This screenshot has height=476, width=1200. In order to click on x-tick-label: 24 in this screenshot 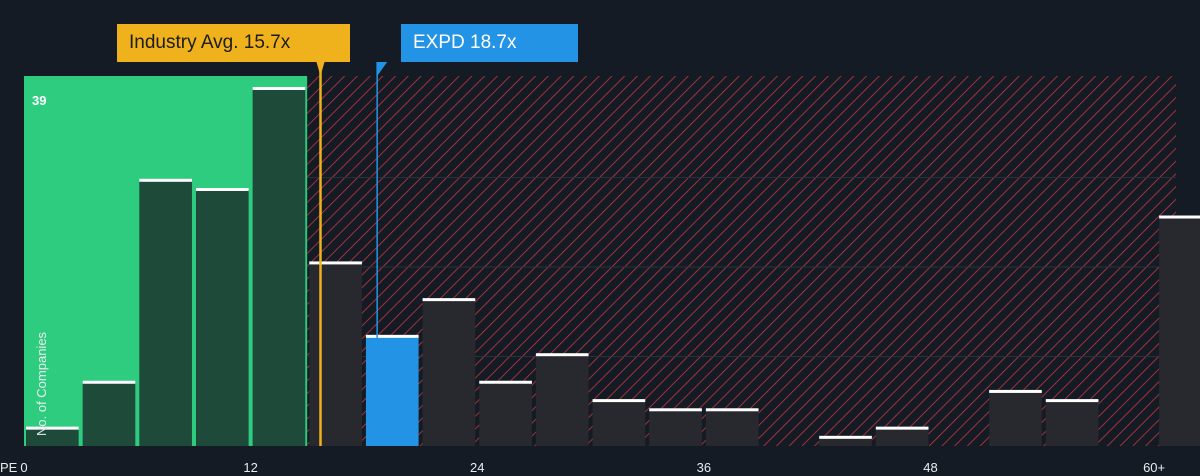, I will do `click(477, 467)`.